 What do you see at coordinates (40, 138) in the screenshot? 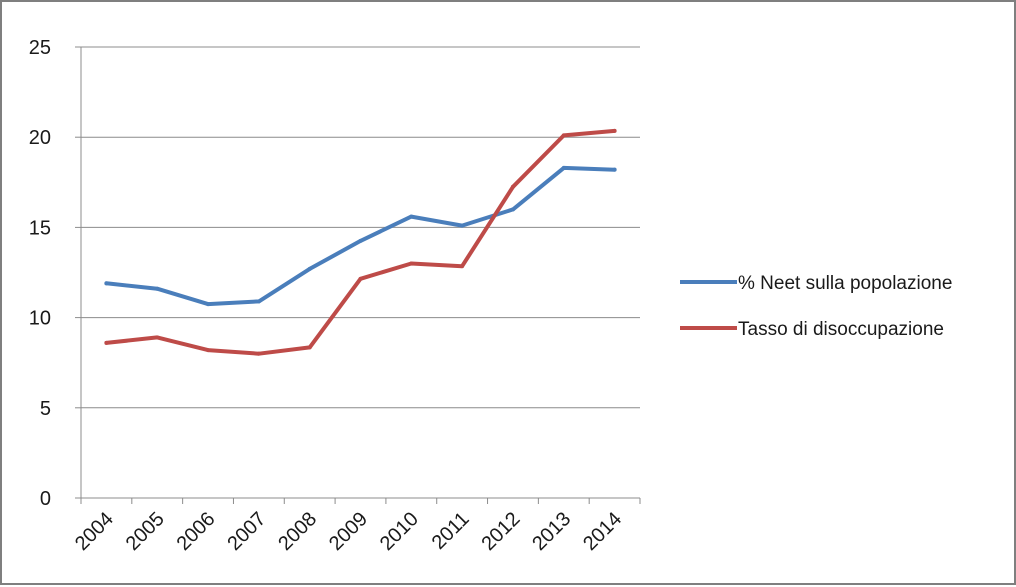
I see `y-tick-label: 20` at bounding box center [40, 138].